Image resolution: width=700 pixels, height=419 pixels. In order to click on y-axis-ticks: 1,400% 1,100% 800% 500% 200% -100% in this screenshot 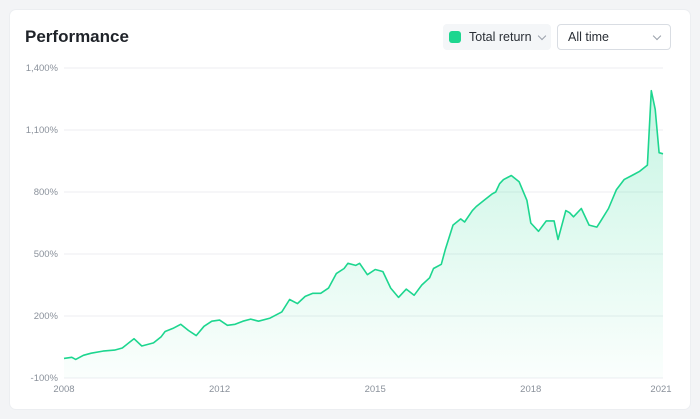, I will do `click(42, 223)`.